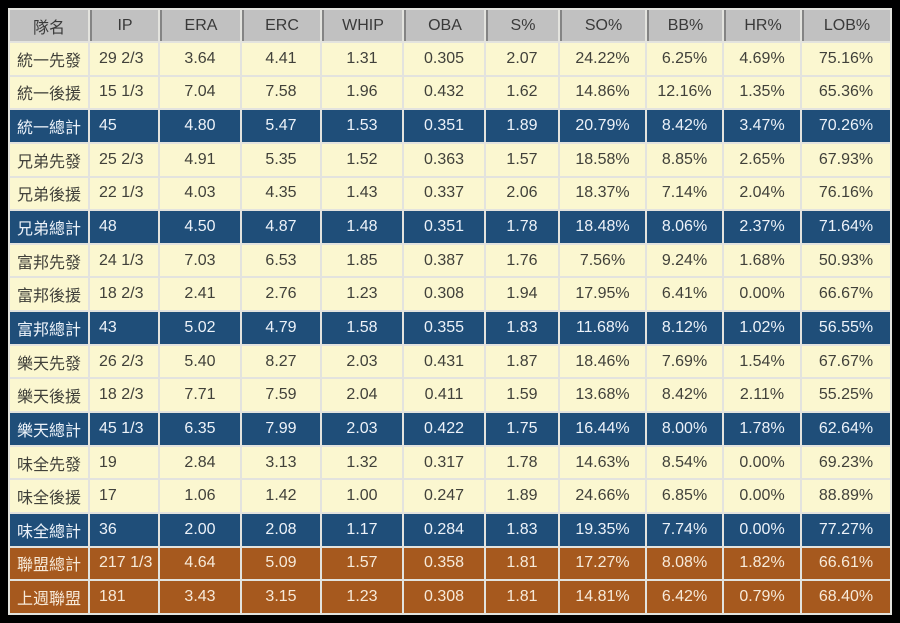 Image resolution: width=900 pixels, height=623 pixels. What do you see at coordinates (684, 597) in the screenshot?
I see `stat-cell: 6.42%` at bounding box center [684, 597].